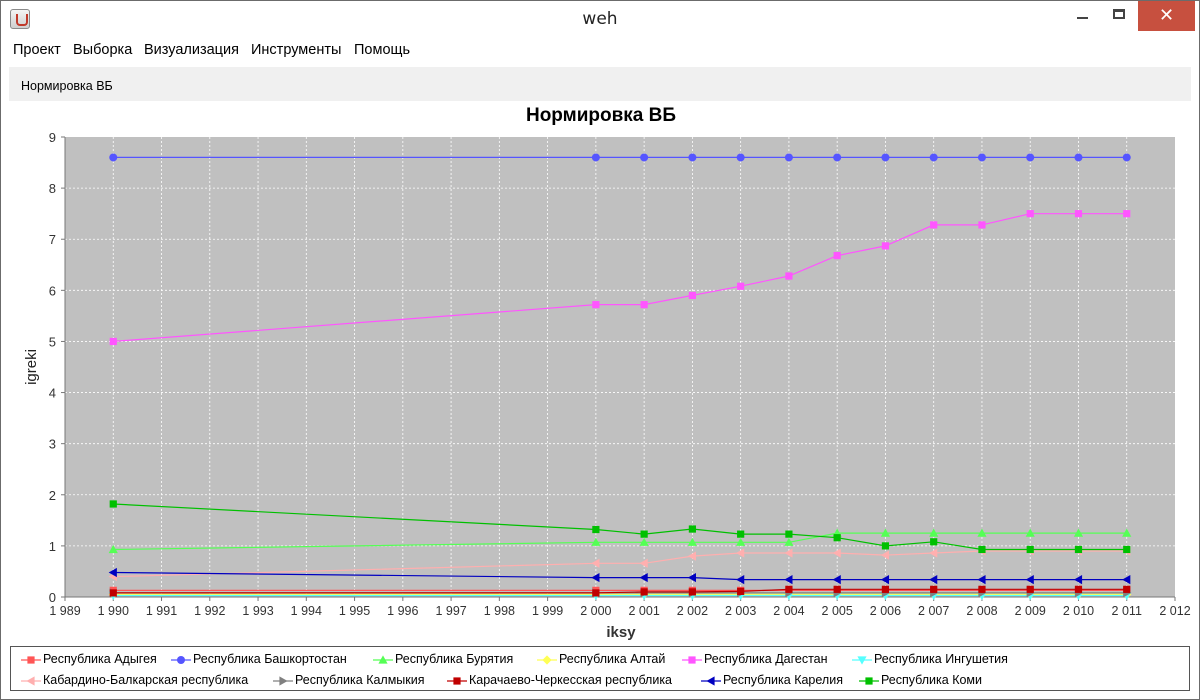  I want to click on window-title: weh, so click(600, 19).